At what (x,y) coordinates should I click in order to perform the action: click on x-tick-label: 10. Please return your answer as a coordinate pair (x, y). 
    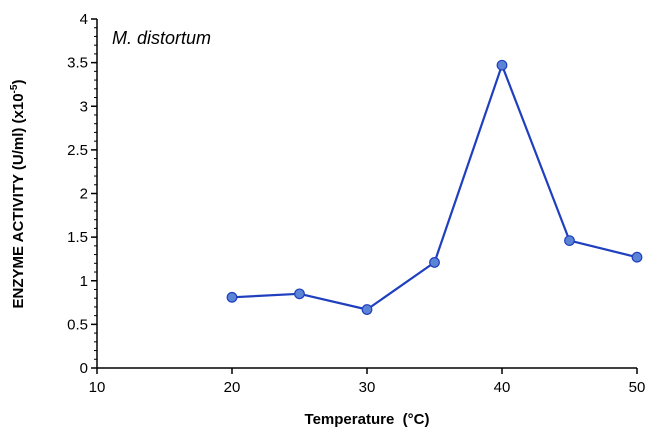
    Looking at the image, I should click on (97, 387).